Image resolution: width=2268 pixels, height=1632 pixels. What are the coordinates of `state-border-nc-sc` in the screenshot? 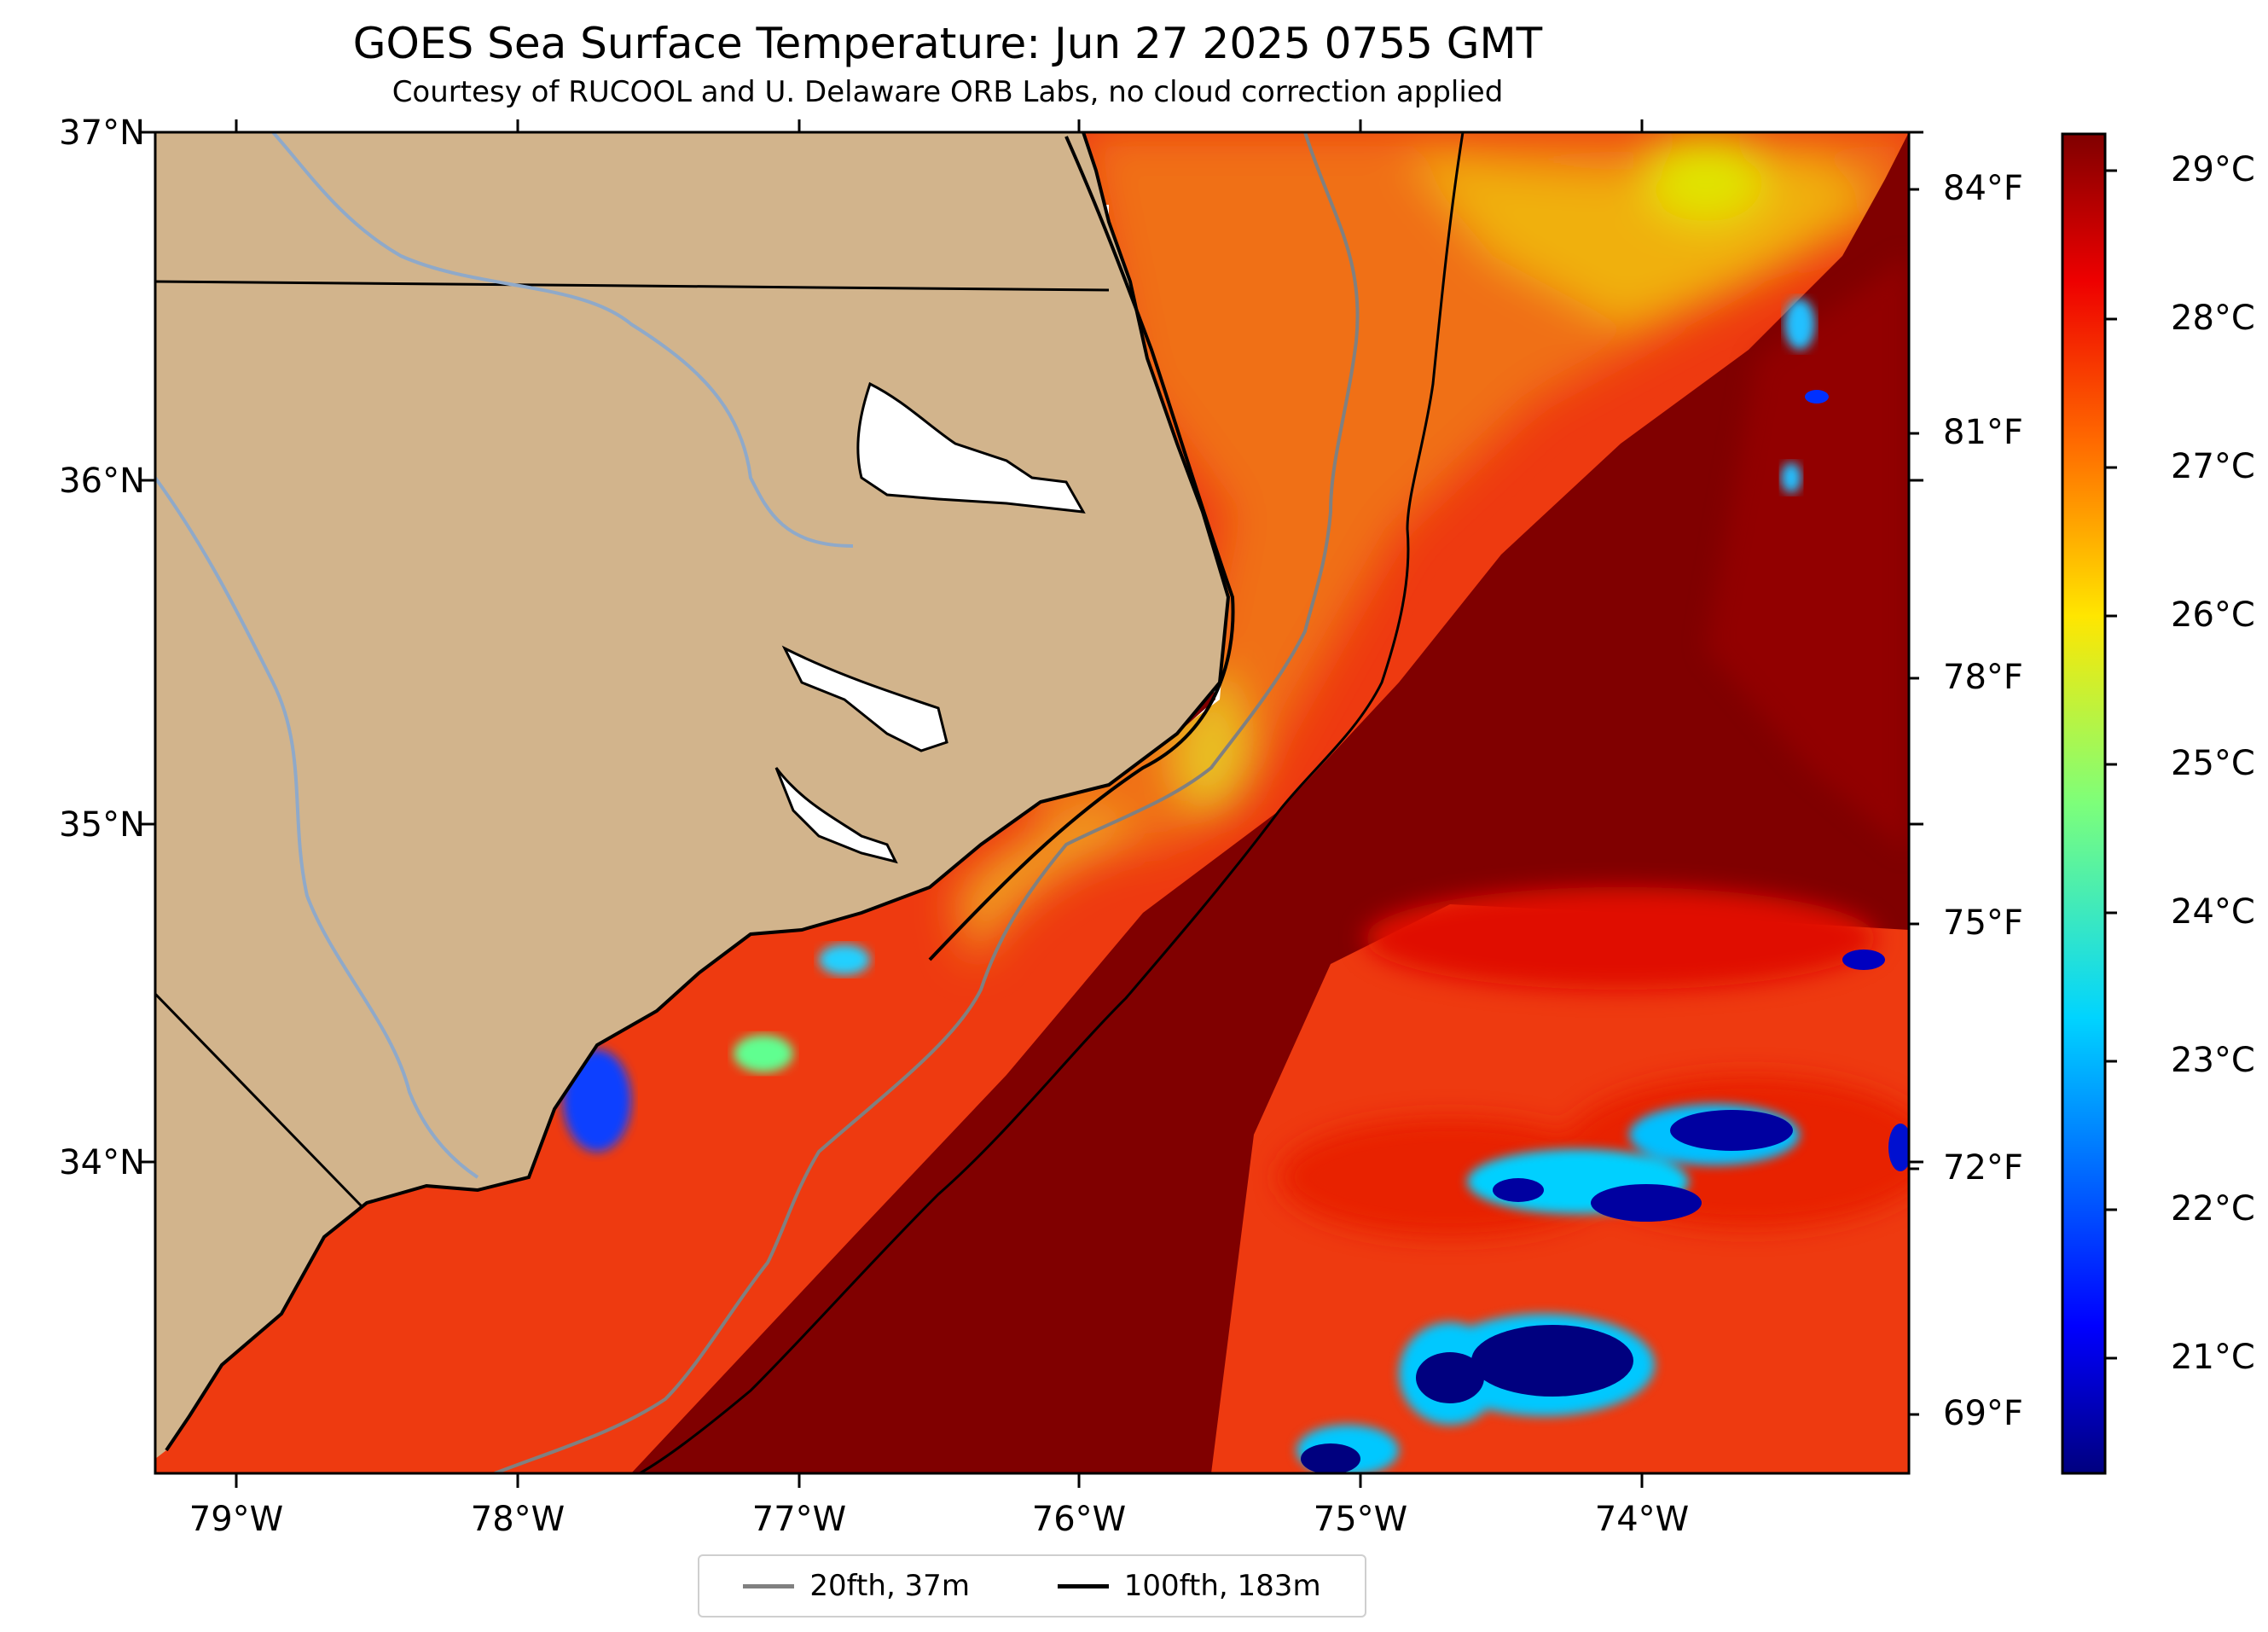 It's located at (259, 1100).